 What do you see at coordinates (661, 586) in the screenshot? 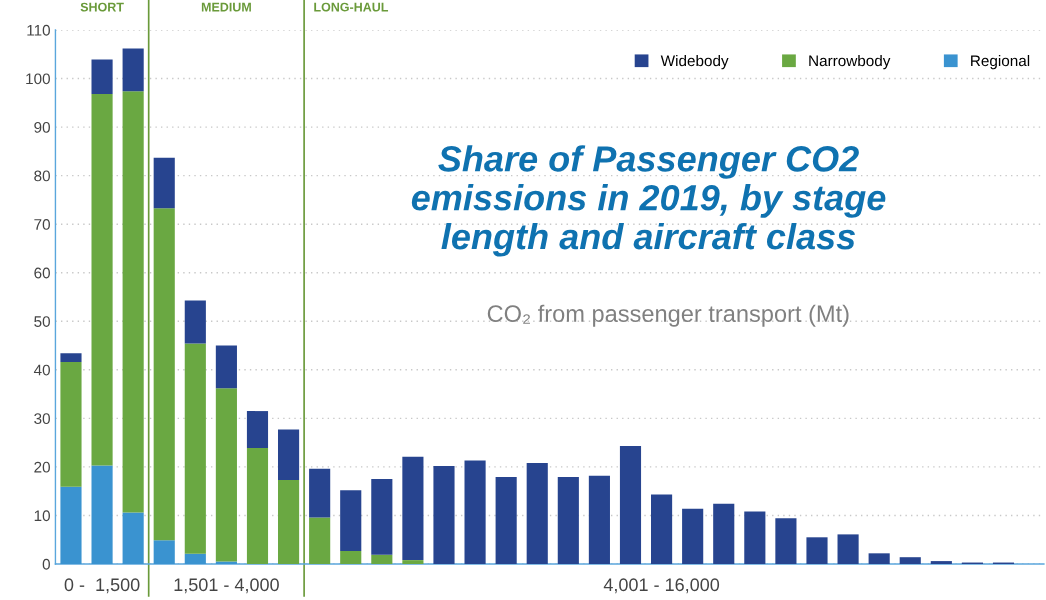
I see `x-tick-label: 4,001 - 16,000` at bounding box center [661, 586].